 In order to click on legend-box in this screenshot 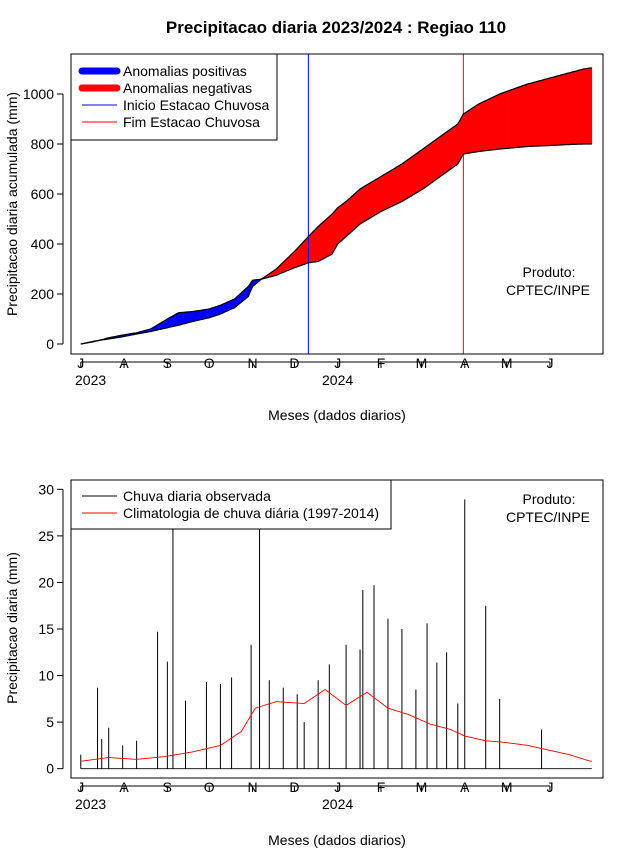, I will do `click(231, 504)`.